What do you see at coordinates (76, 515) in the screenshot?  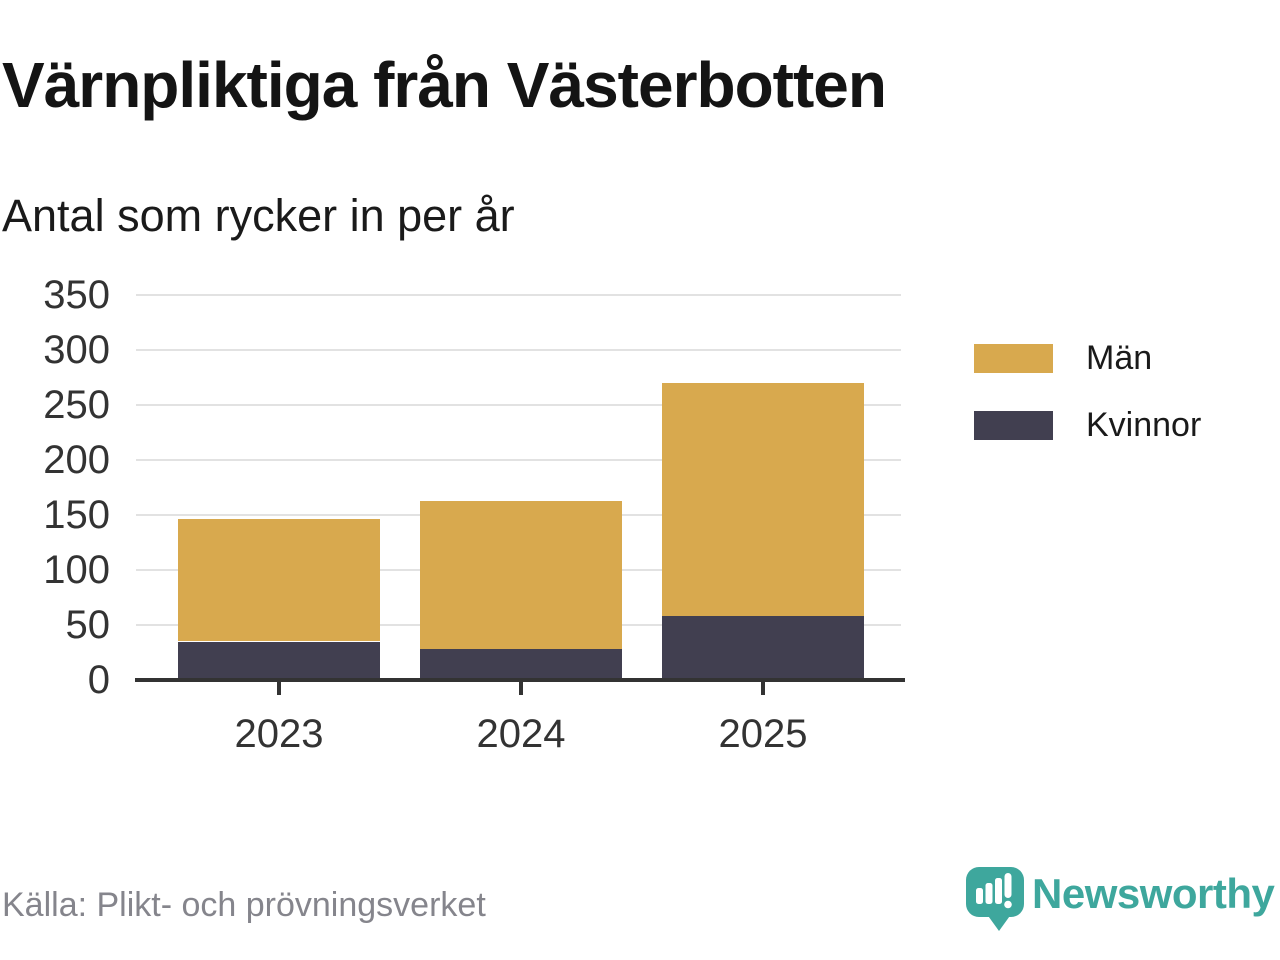 I see `y-tick-label: 150` at bounding box center [76, 515].